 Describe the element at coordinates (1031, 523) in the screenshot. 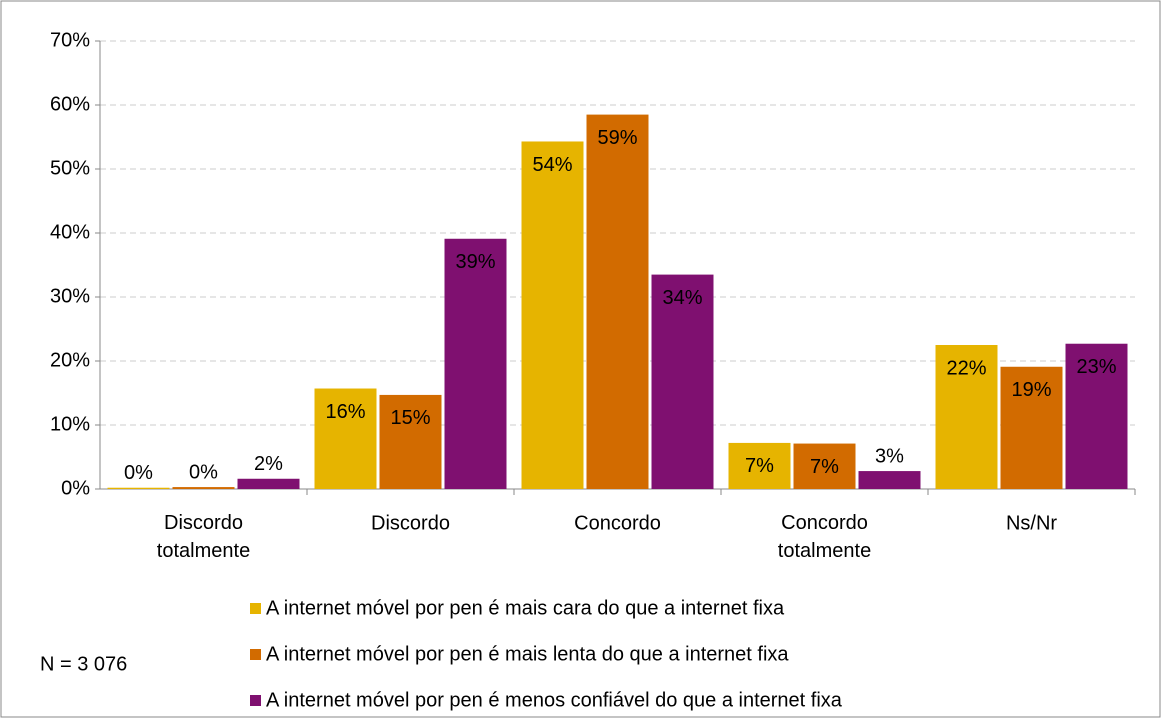

I see `x-tick-label: Ns/Nr` at that location.